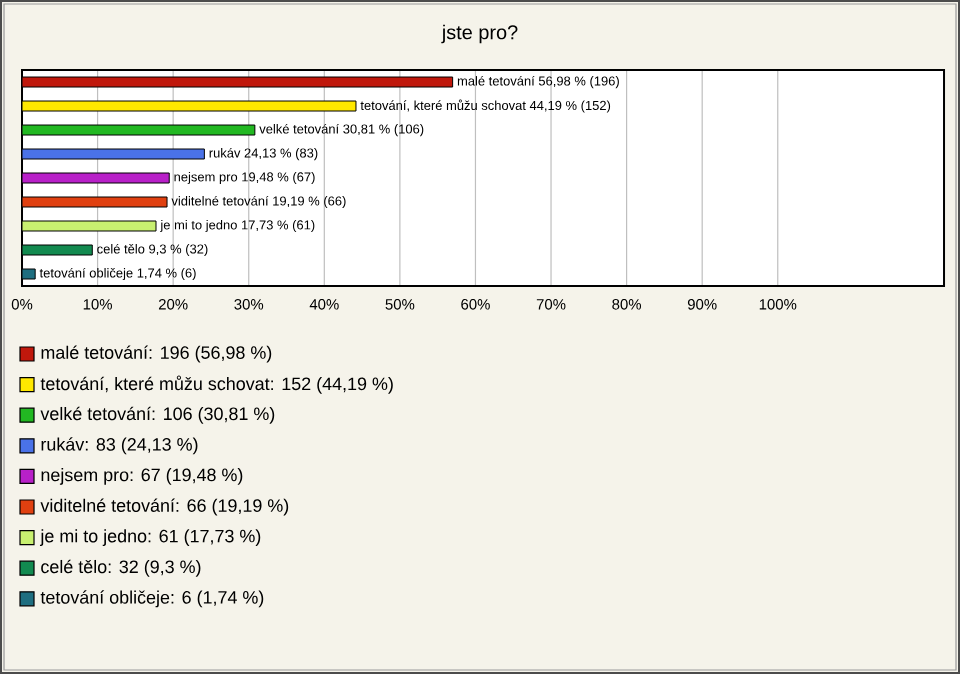  What do you see at coordinates (216, 384) in the screenshot?
I see `legend-label: tetování, které můžu schovat: 152 (44,19 %)` at bounding box center [216, 384].